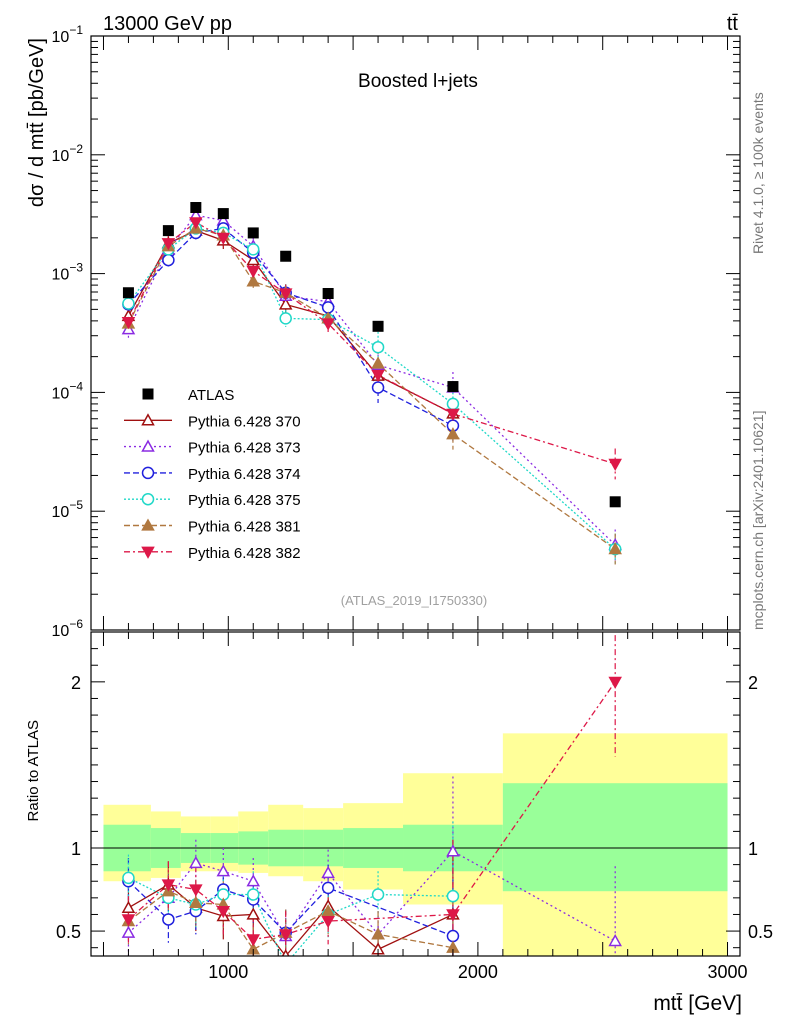  What do you see at coordinates (697, 1003) in the screenshot?
I see `x-axis-label: mtt̄ [GeV]` at bounding box center [697, 1003].